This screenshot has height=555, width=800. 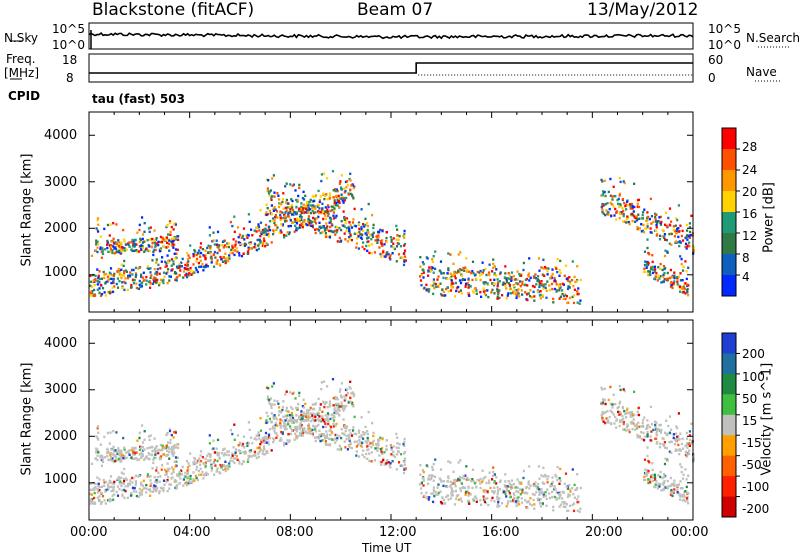 I want to click on power-cbar-tick: 4, so click(x=746, y=277).